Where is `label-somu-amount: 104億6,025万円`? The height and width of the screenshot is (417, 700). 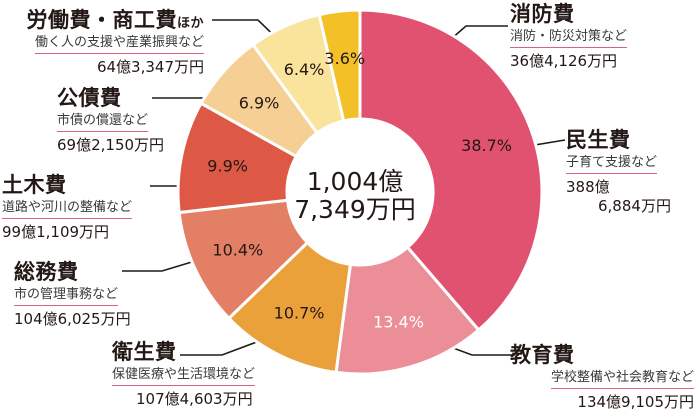
label-somu-amount: 104億6,025万円 is located at coordinates (72, 319).